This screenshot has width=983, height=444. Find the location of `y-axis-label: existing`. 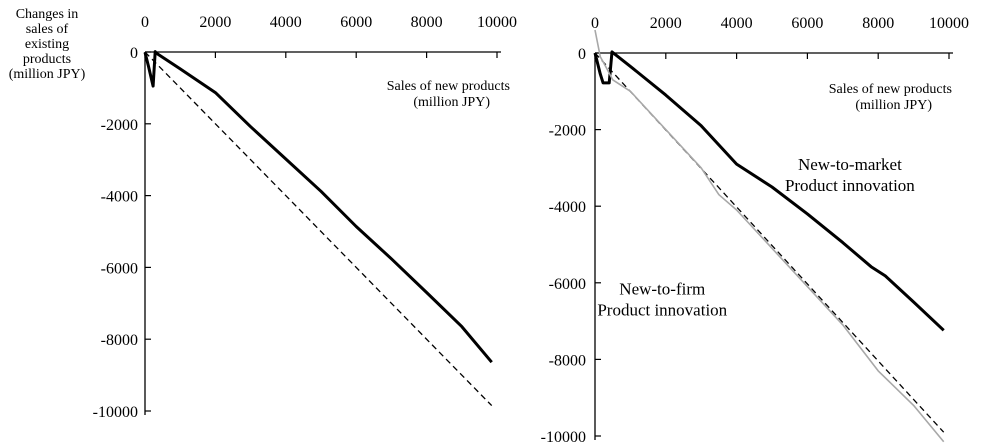

y-axis-label: existing is located at coordinates (47, 44).